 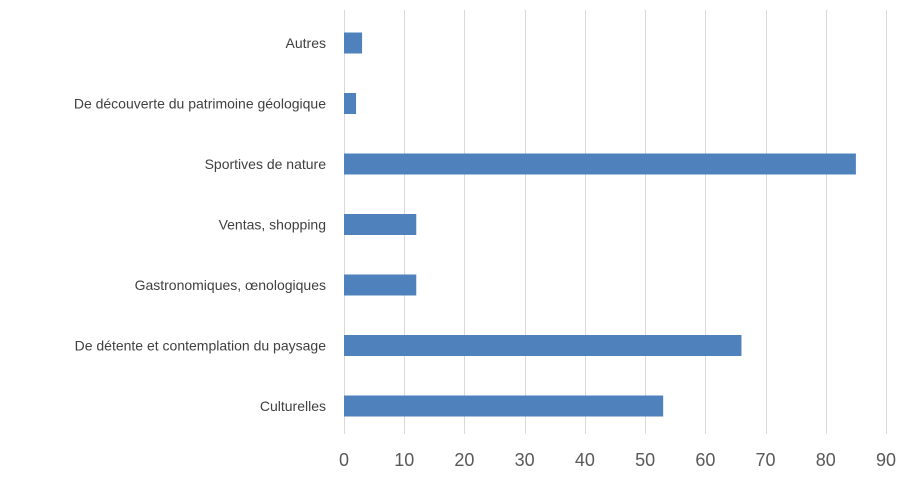 What do you see at coordinates (404, 460) in the screenshot?
I see `x-tick-label: 10` at bounding box center [404, 460].